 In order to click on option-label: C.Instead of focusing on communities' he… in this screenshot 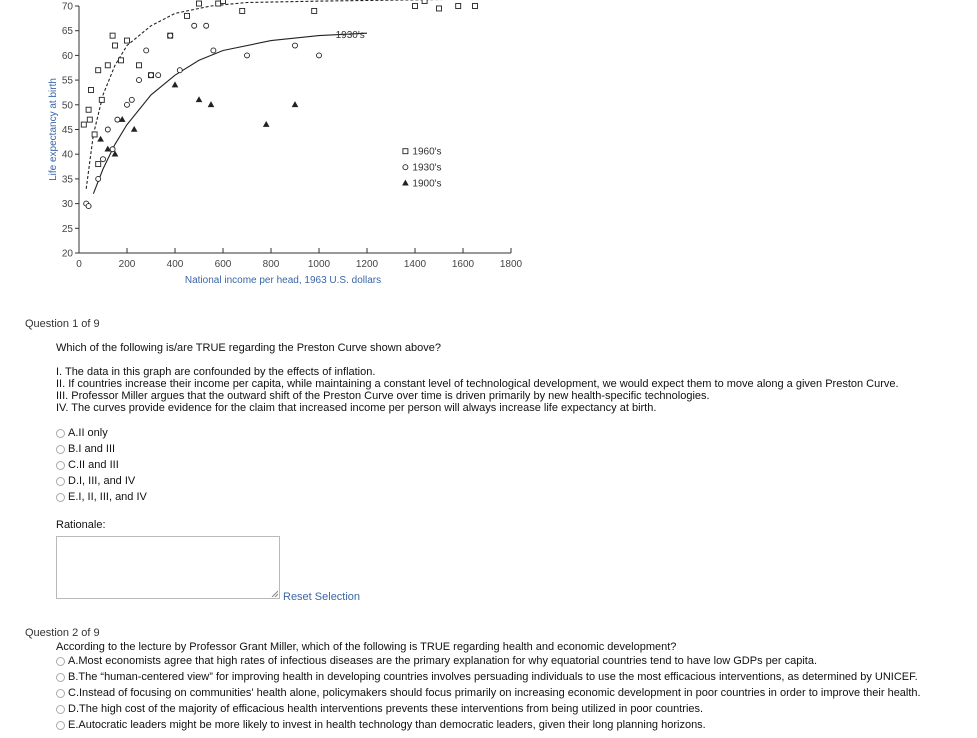, I will do `click(494, 693)`.